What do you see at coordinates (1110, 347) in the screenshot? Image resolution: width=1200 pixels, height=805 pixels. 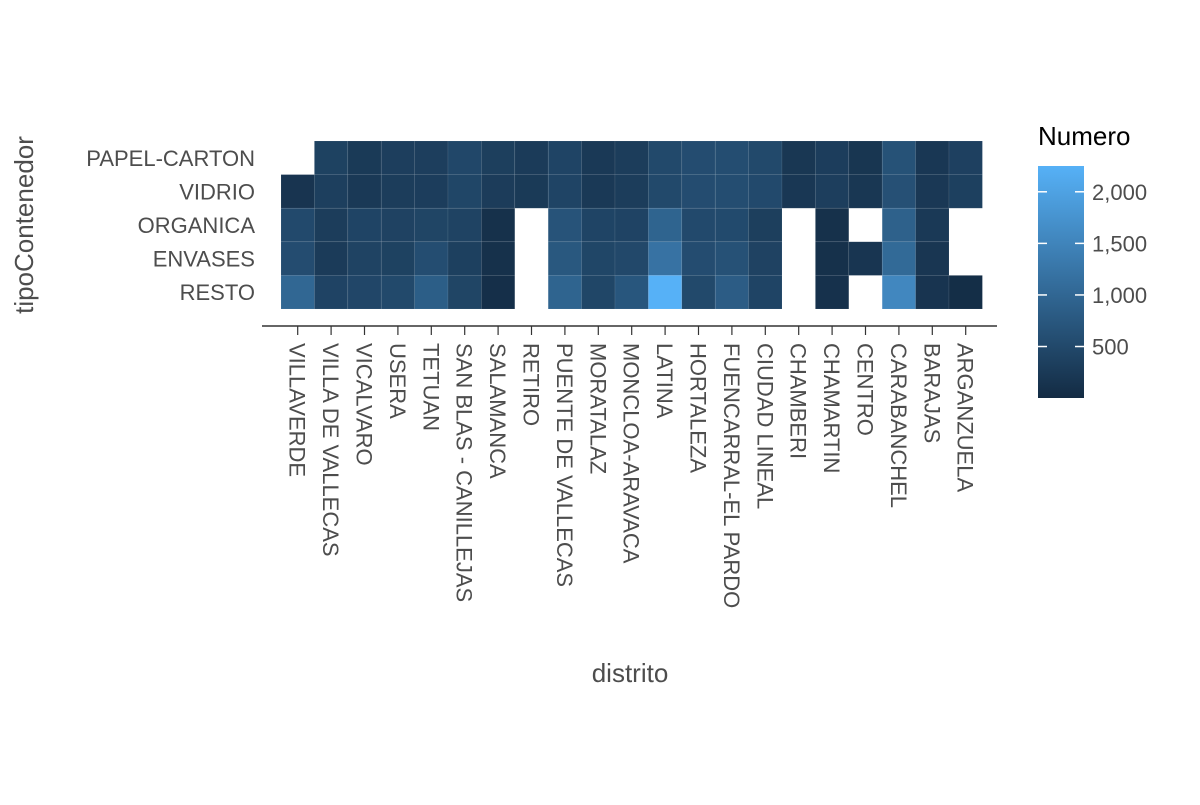 I see `legend-tick-label: 500` at bounding box center [1110, 347].